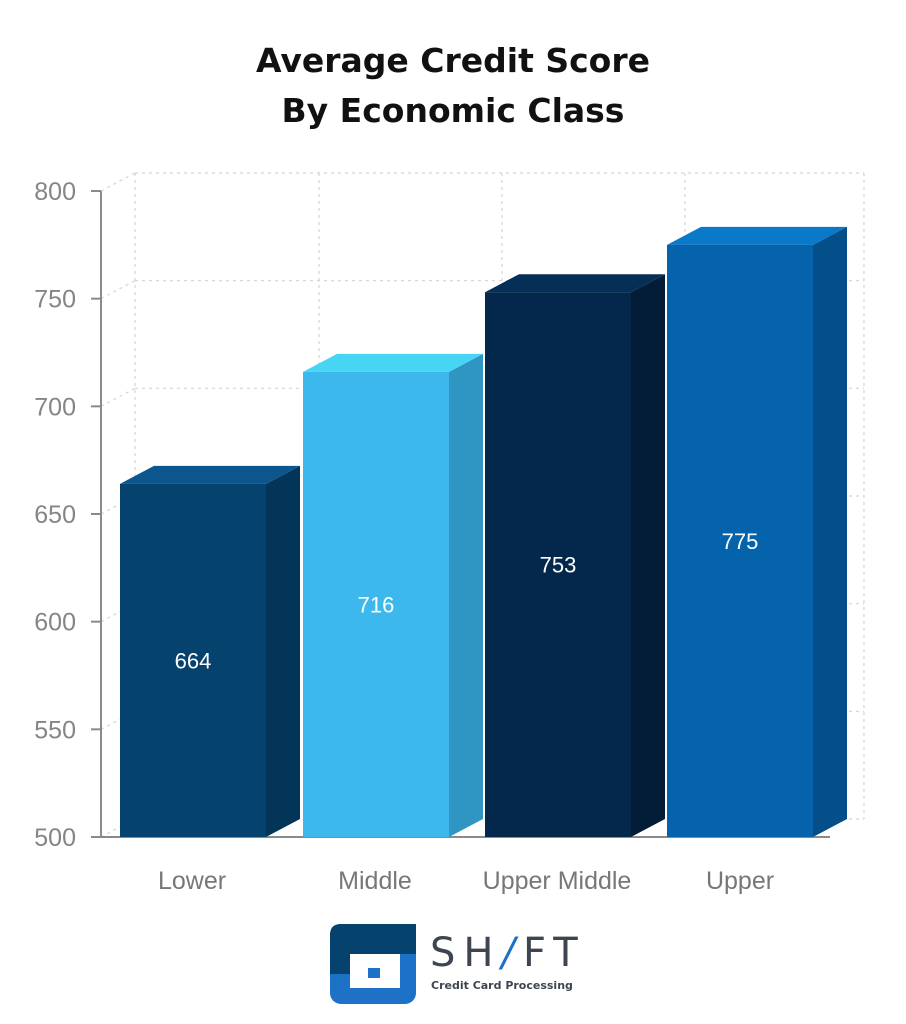 Image resolution: width=906 pixels, height=1024 pixels. I want to click on x-tick-label-1: Middle, so click(375, 881).